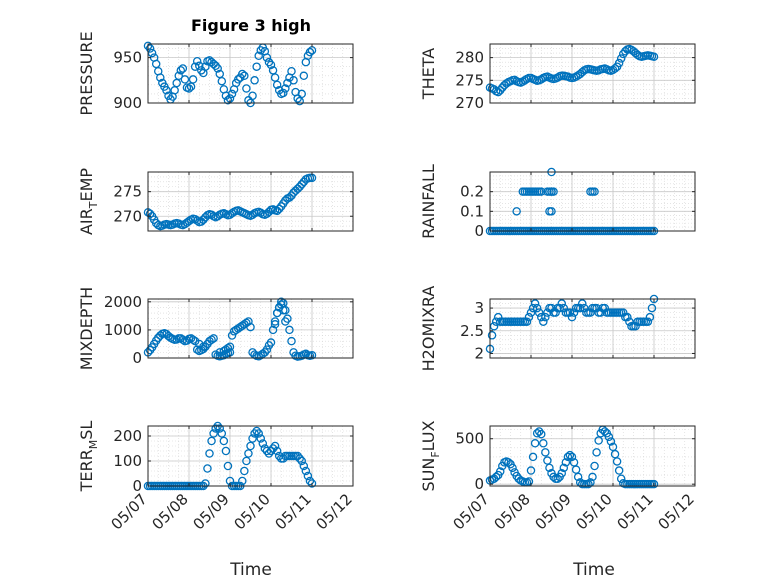  I want to click on y-tick-label: 100, so click(127, 461).